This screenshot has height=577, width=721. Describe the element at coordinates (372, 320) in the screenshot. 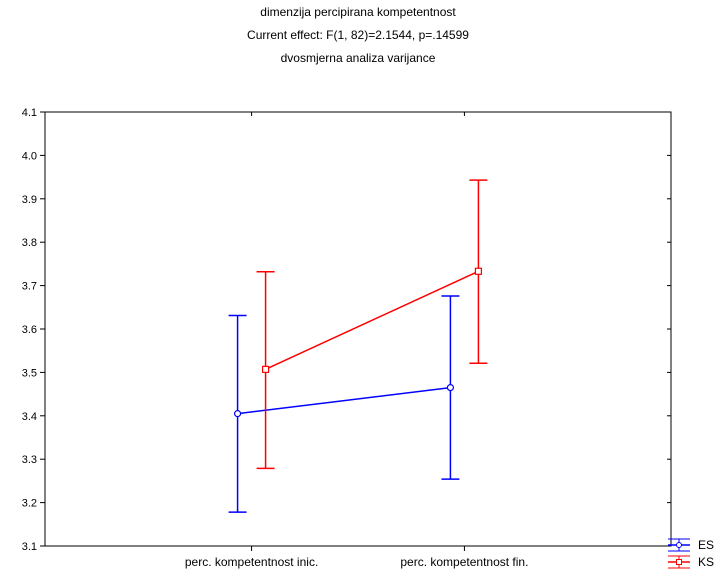

I see `series-line-KS` at that location.